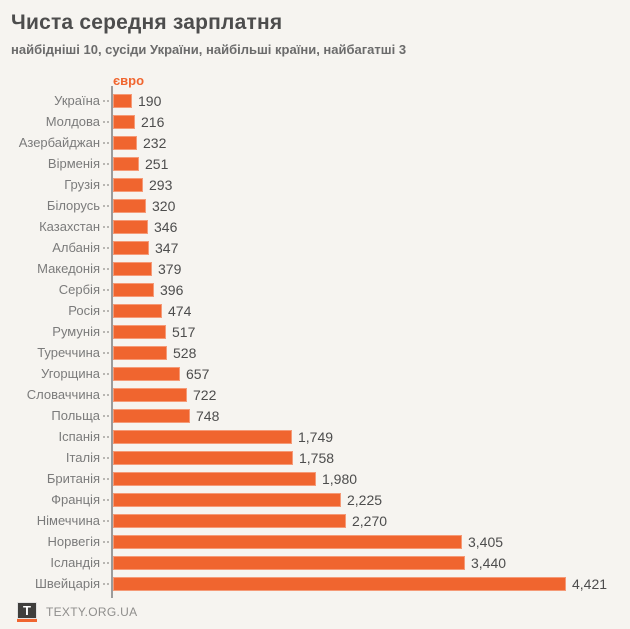 The height and width of the screenshot is (629, 630). Describe the element at coordinates (155, 142) in the screenshot. I see `value-label: 232` at that location.